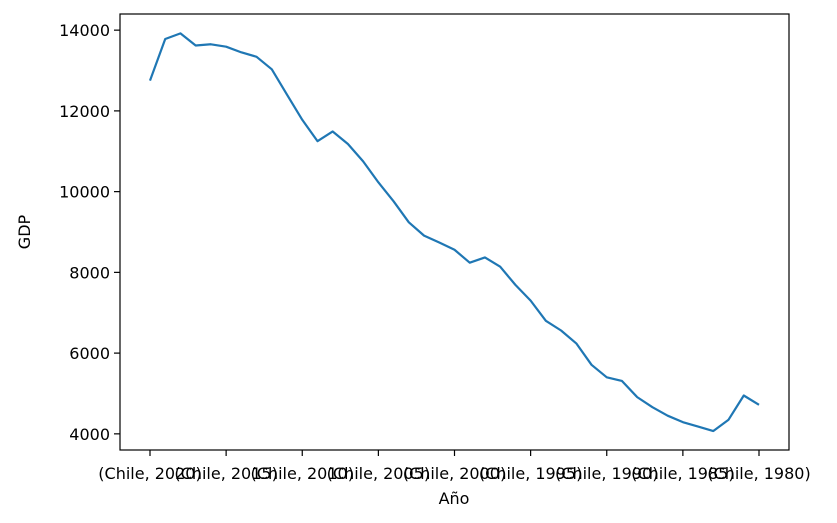  I want to click on y-tick-label: 12000, so click(84, 111).